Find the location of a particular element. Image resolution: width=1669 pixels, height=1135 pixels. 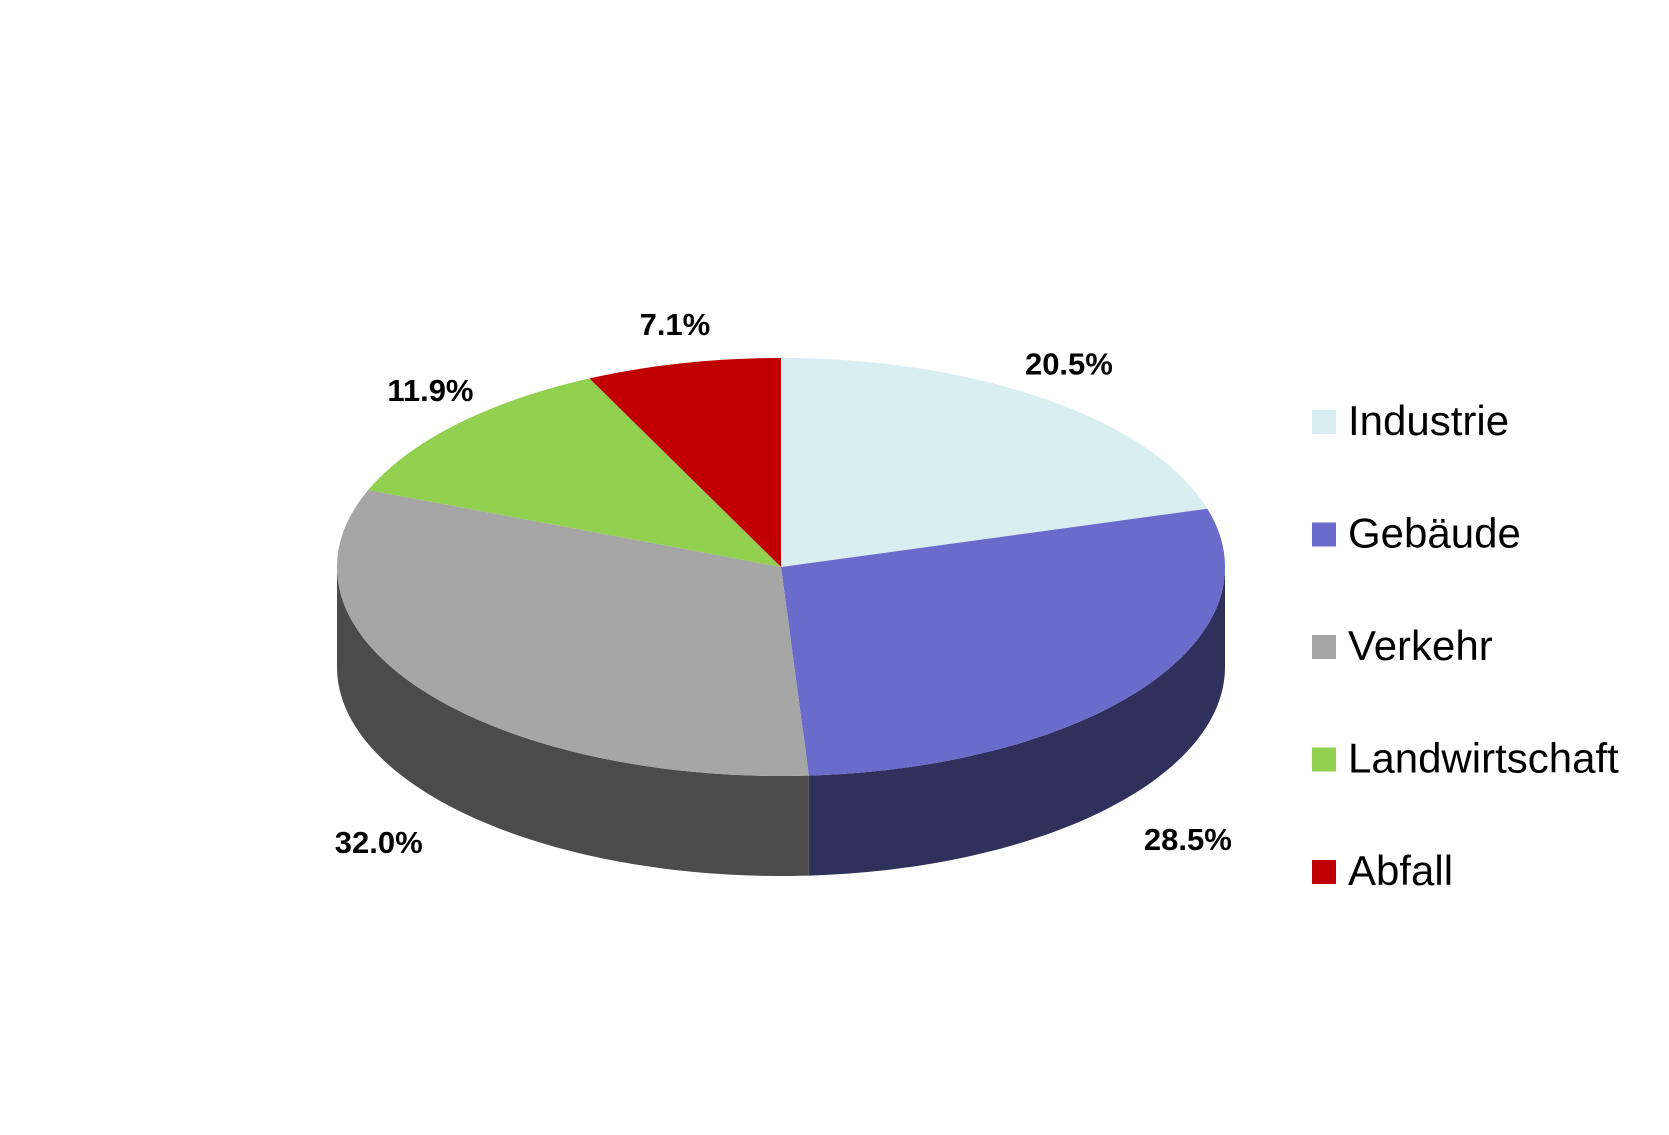

data-label: 32.0% is located at coordinates (379, 842).